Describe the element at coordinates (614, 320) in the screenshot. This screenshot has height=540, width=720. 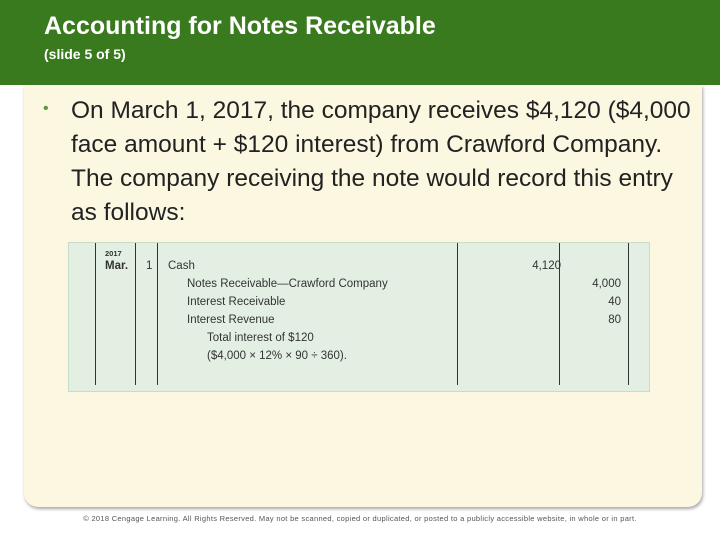
I see `journal-credit: 80` at that location.